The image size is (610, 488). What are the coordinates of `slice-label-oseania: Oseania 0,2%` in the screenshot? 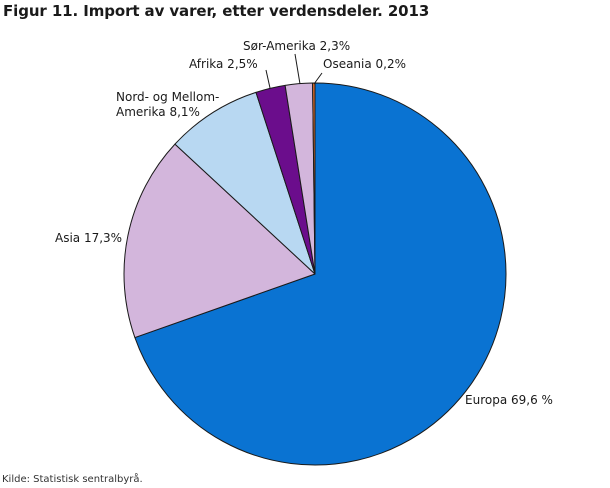 It's located at (364, 64).